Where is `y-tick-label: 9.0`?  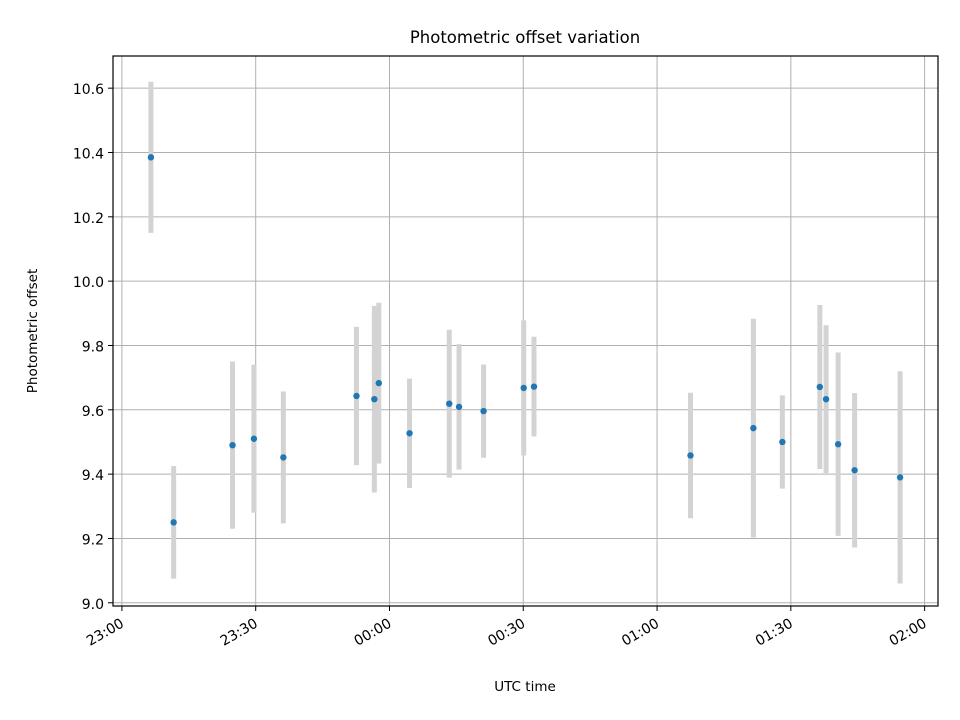 y-tick-label: 9.0 is located at coordinates (93, 605).